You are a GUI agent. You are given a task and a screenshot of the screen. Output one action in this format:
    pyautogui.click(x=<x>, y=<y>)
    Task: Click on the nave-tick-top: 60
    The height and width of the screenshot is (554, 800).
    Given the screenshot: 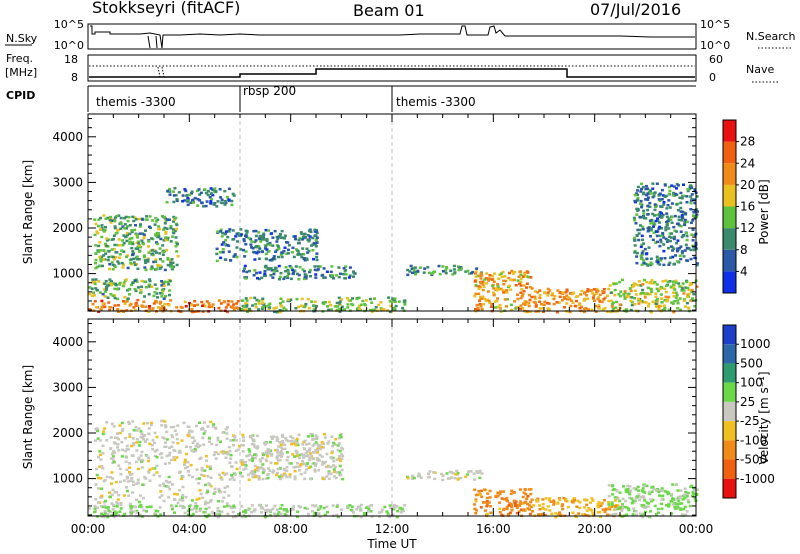 What is the action you would take?
    pyautogui.click(x=716, y=59)
    